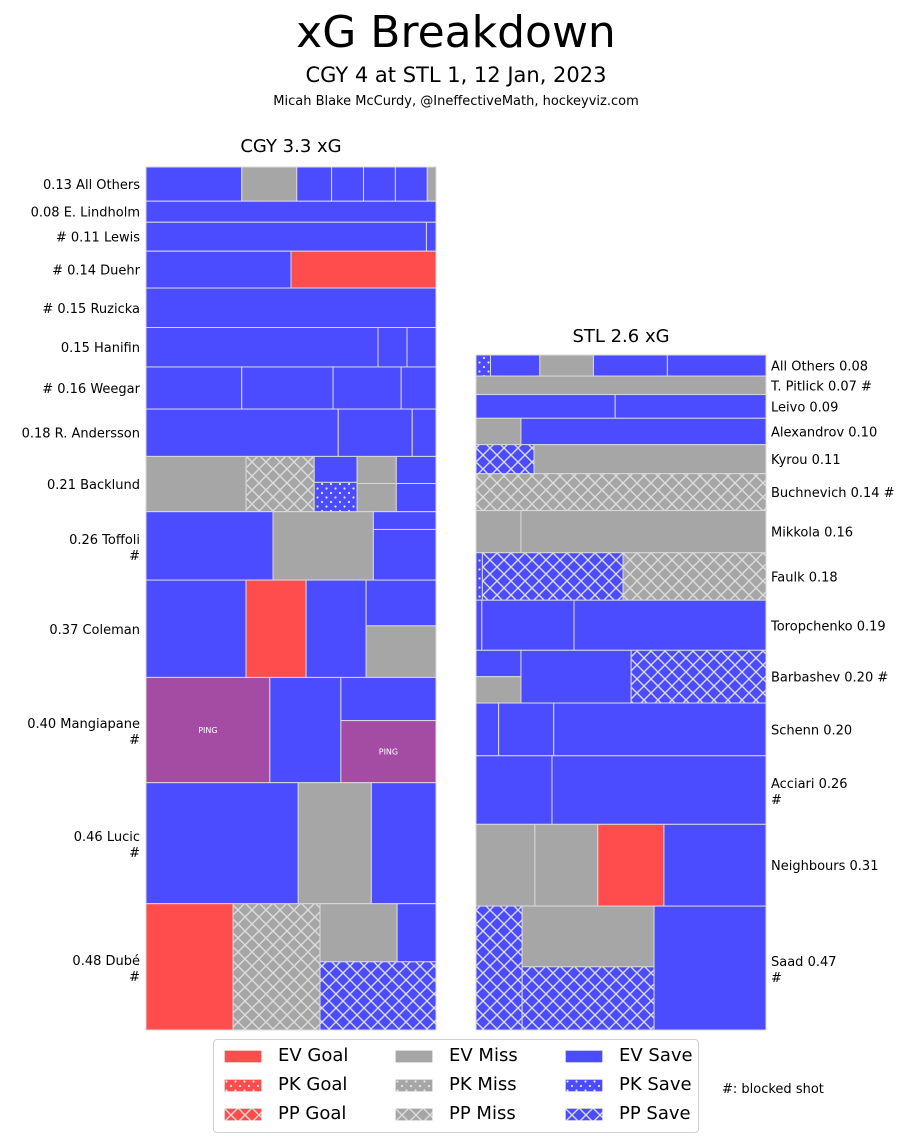 The height and width of the screenshot is (1142, 912). Describe the element at coordinates (824, 866) in the screenshot. I see `player-label: Neighbours 0.31` at that location.